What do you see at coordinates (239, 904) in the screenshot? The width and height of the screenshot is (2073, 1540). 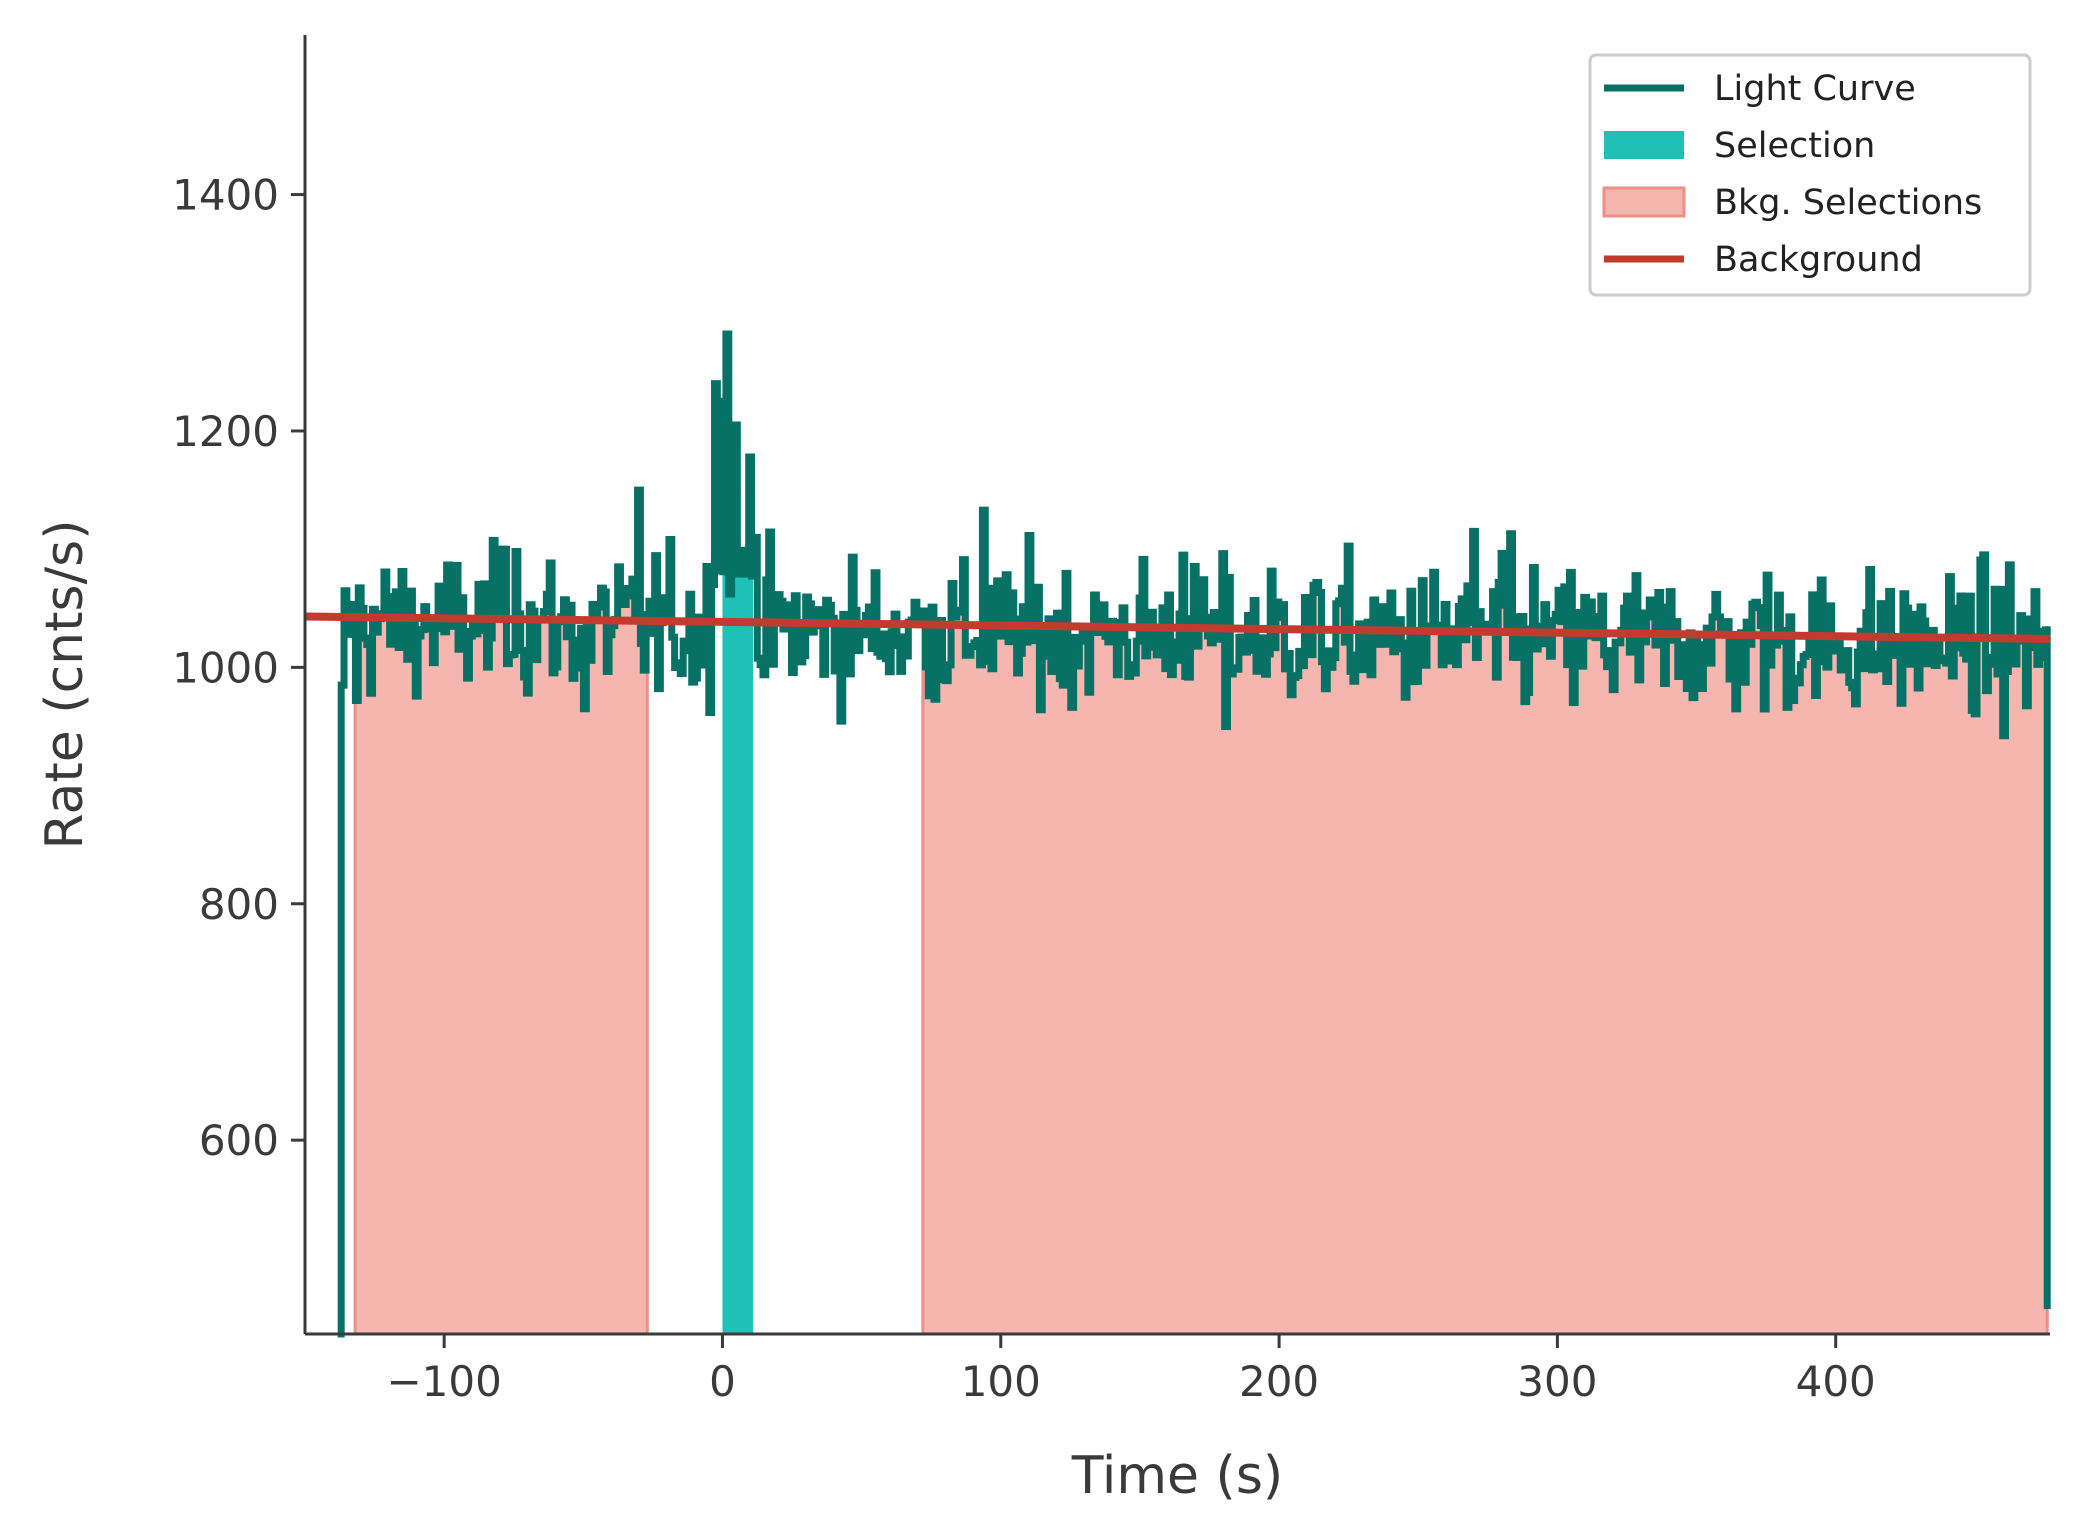 I see `y-tick-label: 800` at bounding box center [239, 904].